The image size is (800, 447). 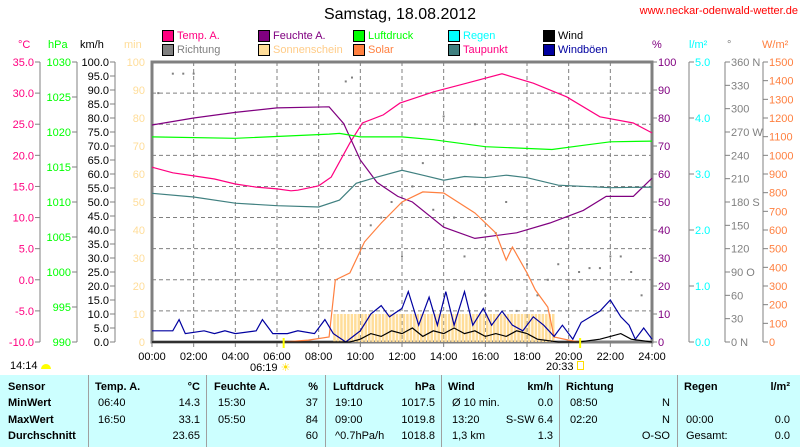 What do you see at coordinates (98, 203) in the screenshot?
I see `wind-tick-label: 50.0` at bounding box center [98, 203].